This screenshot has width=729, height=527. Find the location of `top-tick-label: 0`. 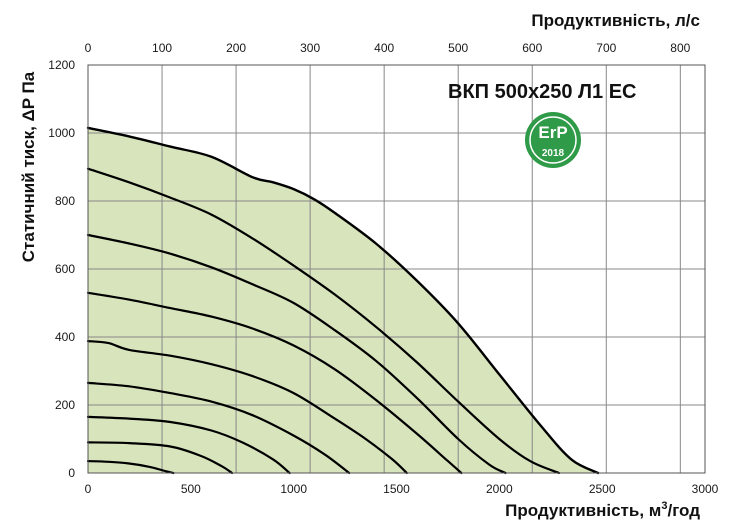

top-tick-label: 0 is located at coordinates (88, 48).